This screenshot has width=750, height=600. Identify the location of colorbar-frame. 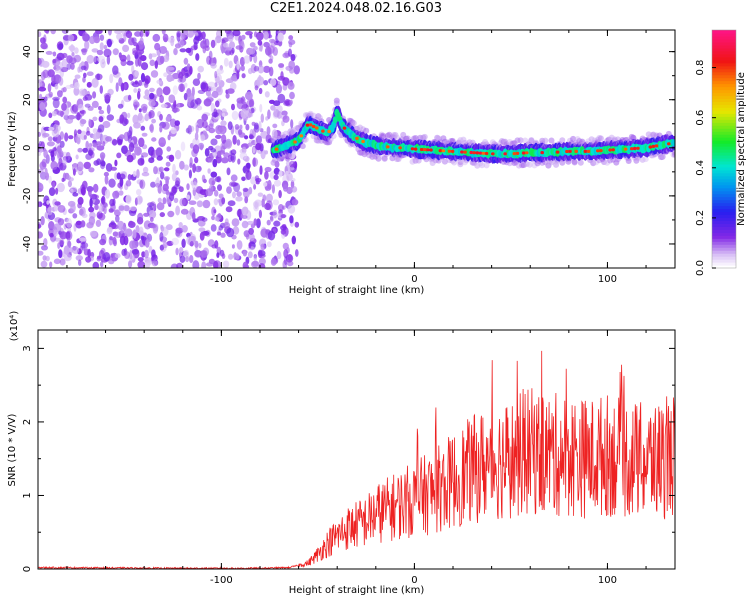
(724, 149).